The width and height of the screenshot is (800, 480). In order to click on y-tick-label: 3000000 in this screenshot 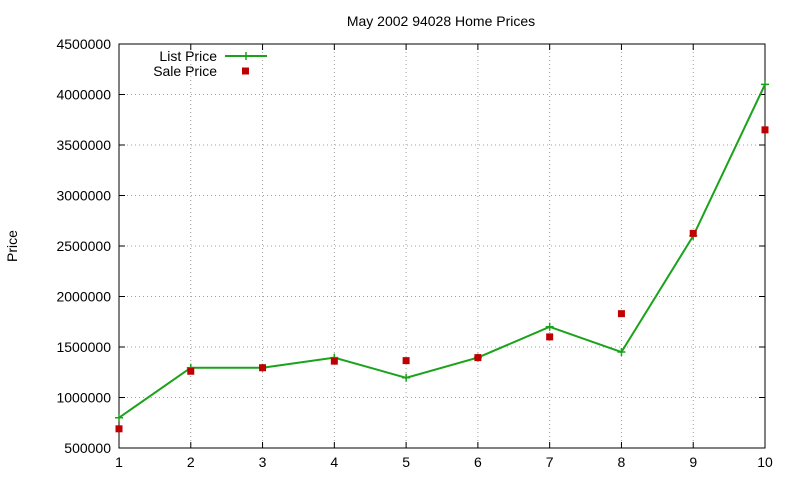, I will do `click(83, 196)`.